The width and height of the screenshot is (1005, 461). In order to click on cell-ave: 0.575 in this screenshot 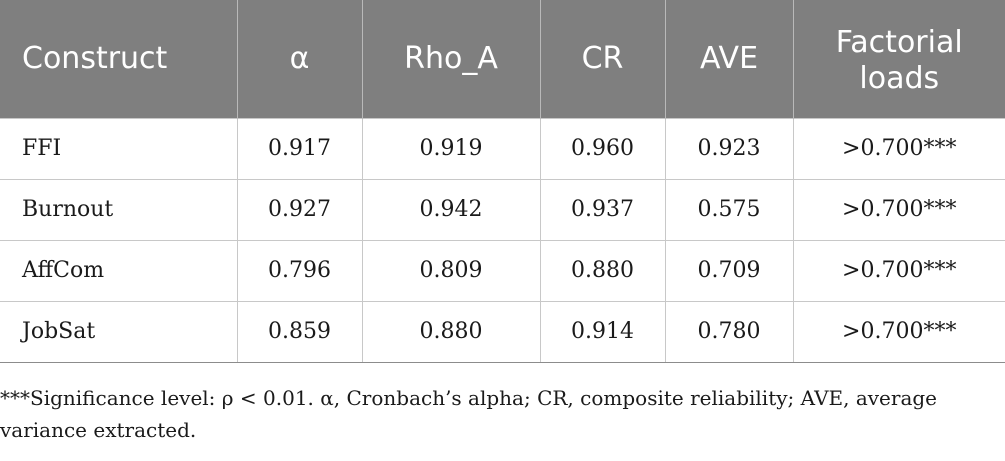, I will do `click(729, 209)`.